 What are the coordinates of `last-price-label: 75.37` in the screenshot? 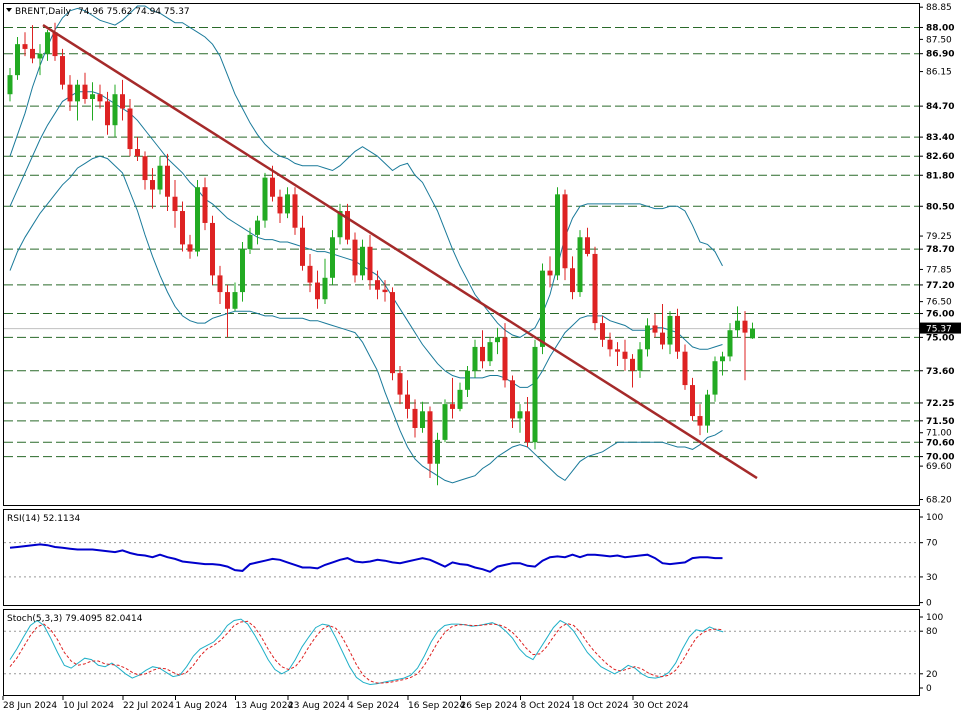 It's located at (939, 330).